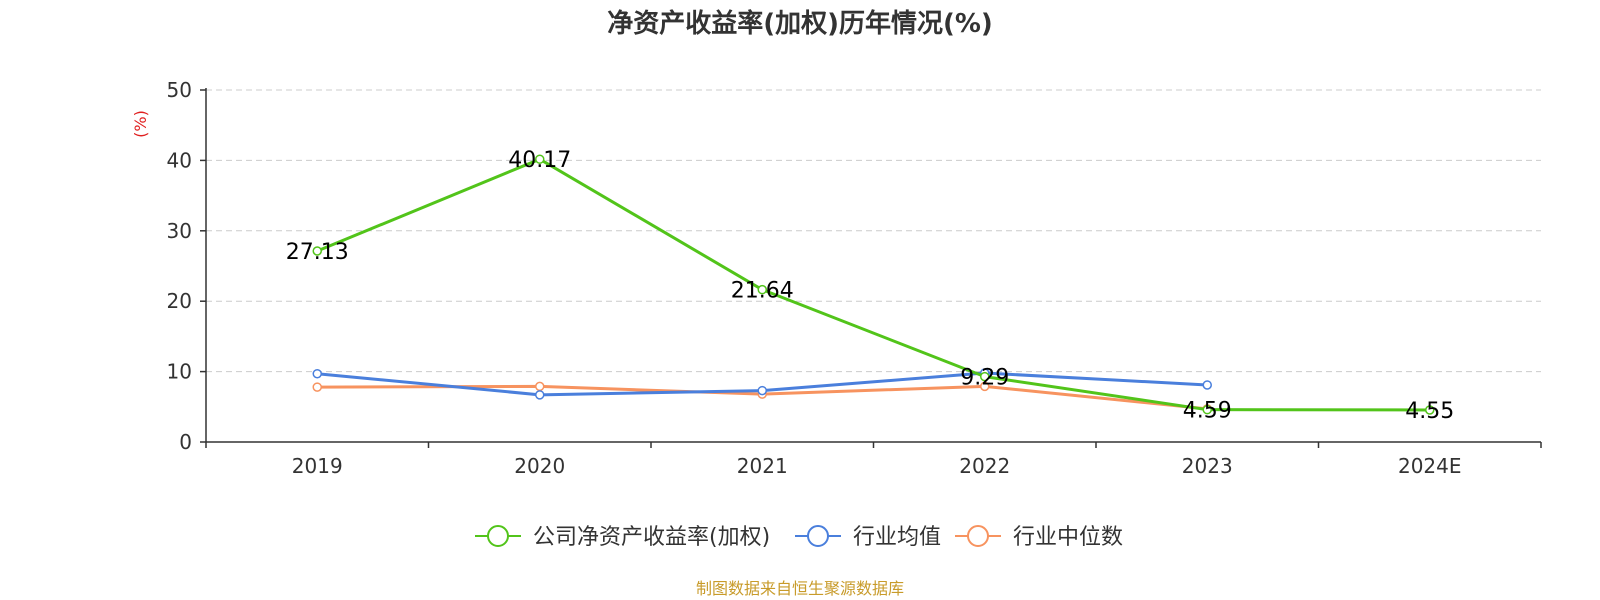 This screenshot has width=1600, height=600. I want to click on y-tick-label: 20, so click(179, 301).